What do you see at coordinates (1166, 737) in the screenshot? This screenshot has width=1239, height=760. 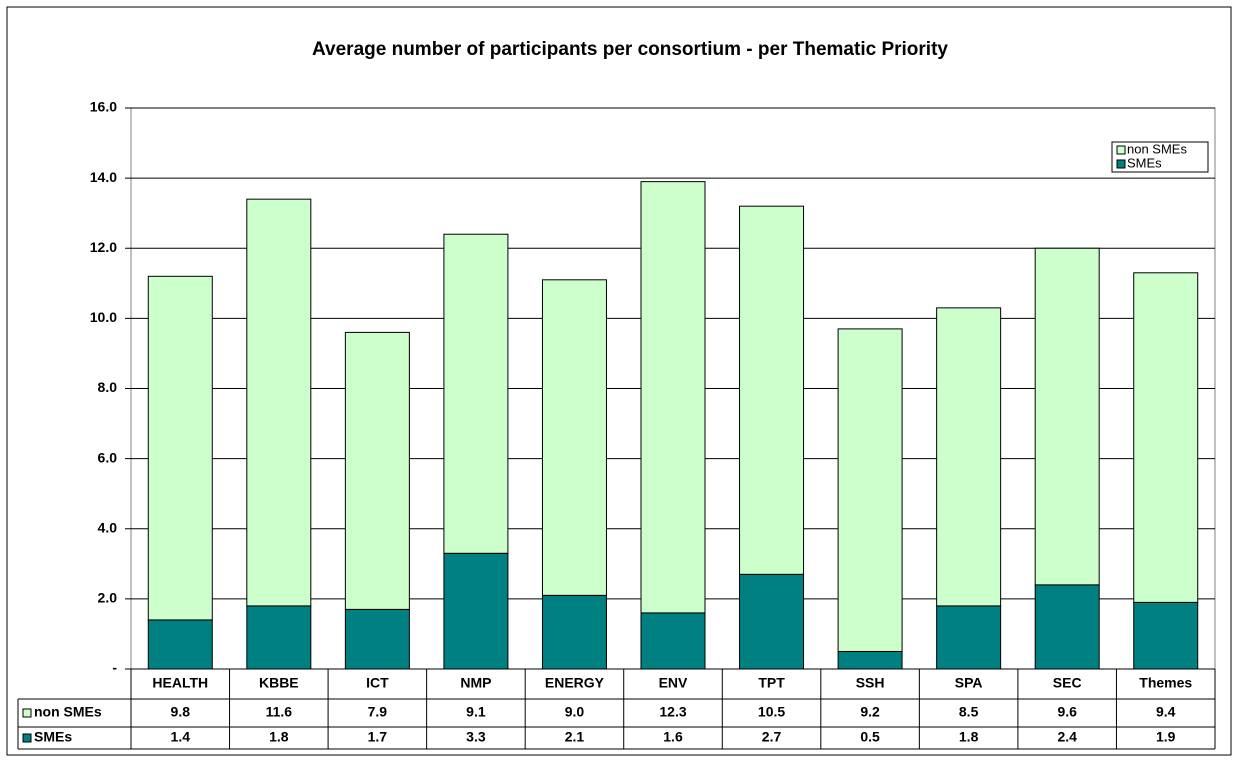 I see `data-table-value: 1.9` at bounding box center [1166, 737].